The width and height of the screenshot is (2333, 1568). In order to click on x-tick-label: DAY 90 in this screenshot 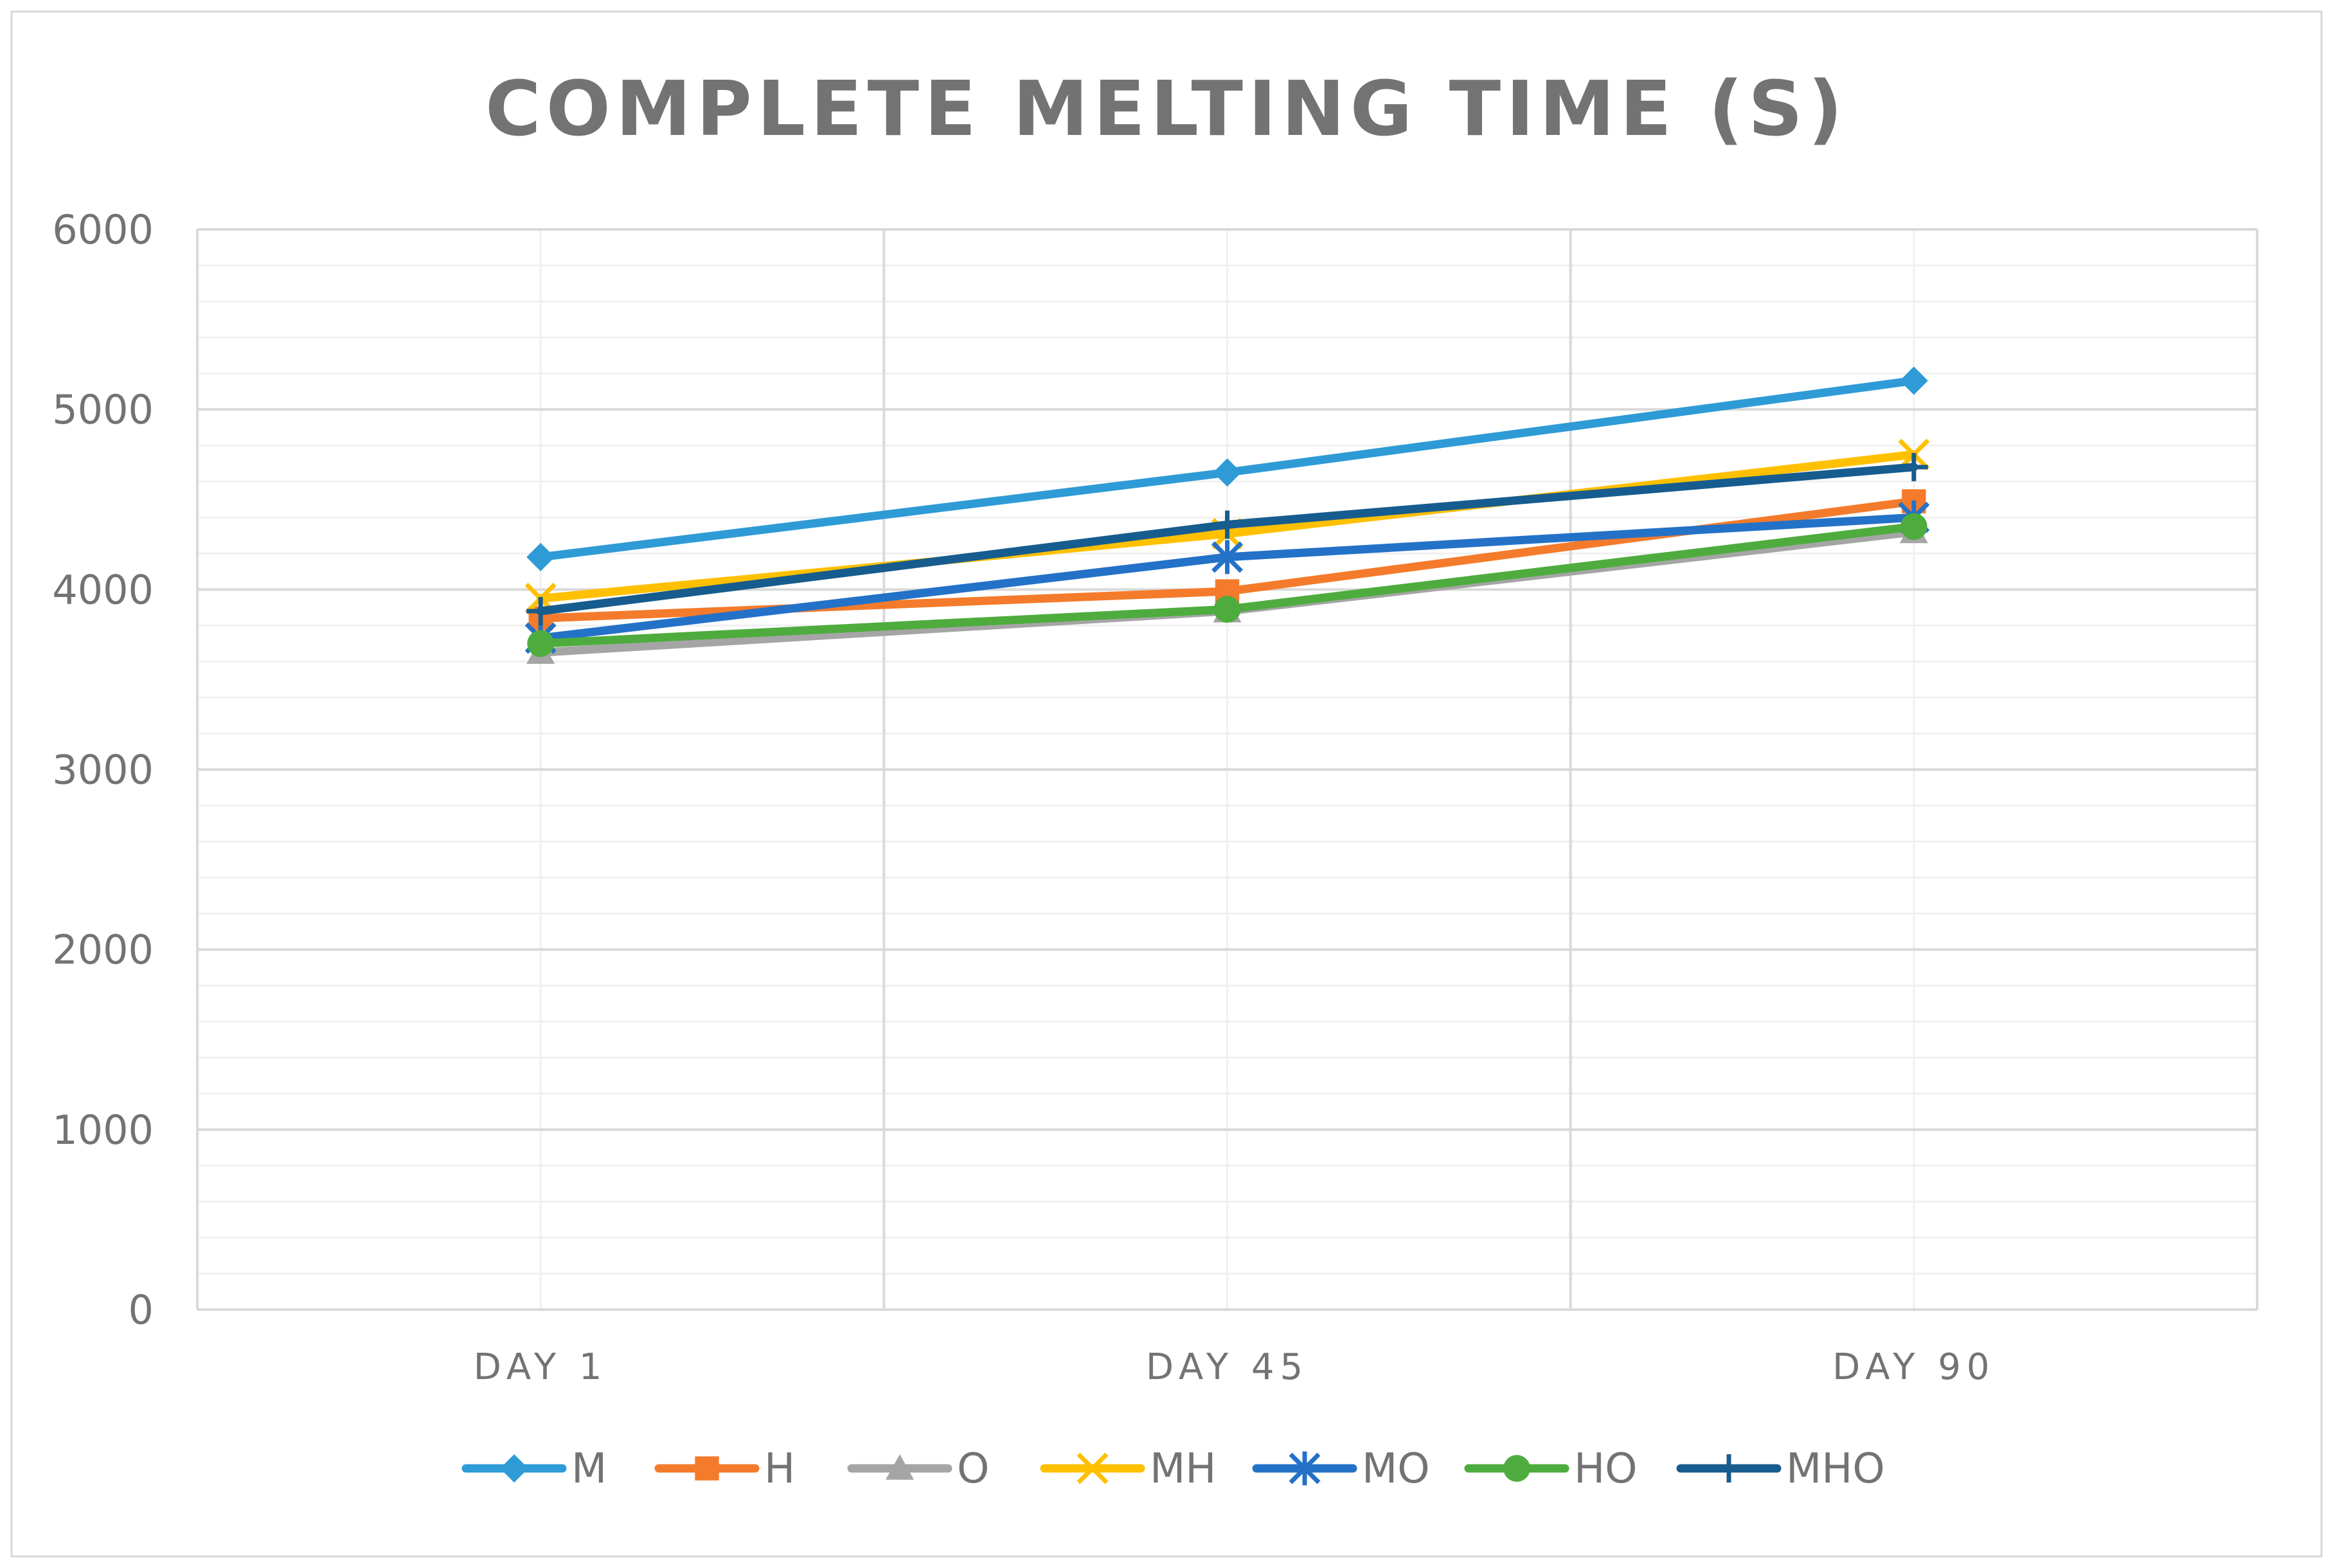, I will do `click(1913, 1367)`.